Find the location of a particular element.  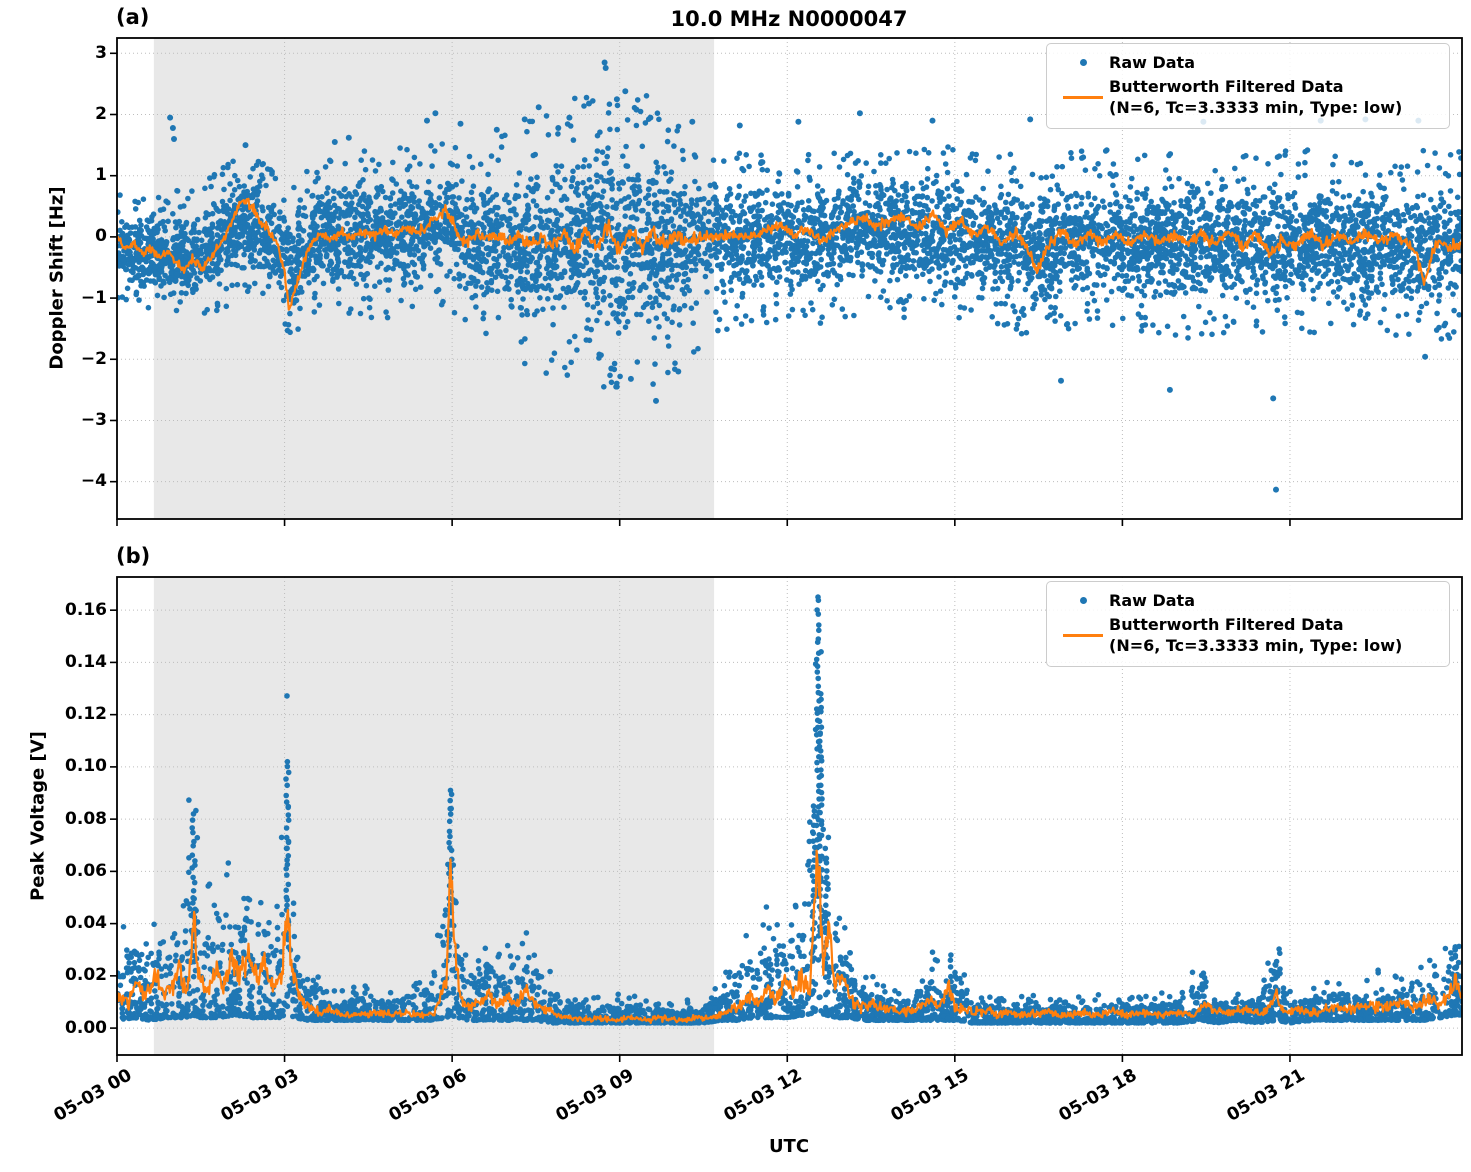

panel-a-y-tick-label: 0 is located at coordinates (101, 236).